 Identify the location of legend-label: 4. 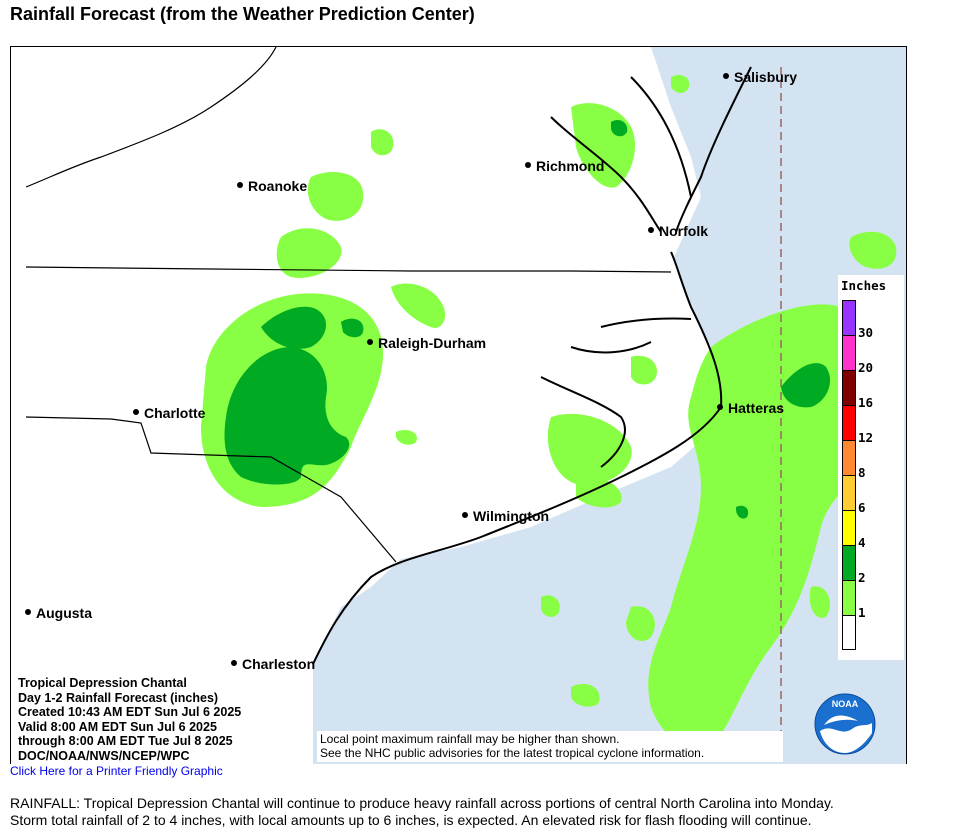
(862, 542).